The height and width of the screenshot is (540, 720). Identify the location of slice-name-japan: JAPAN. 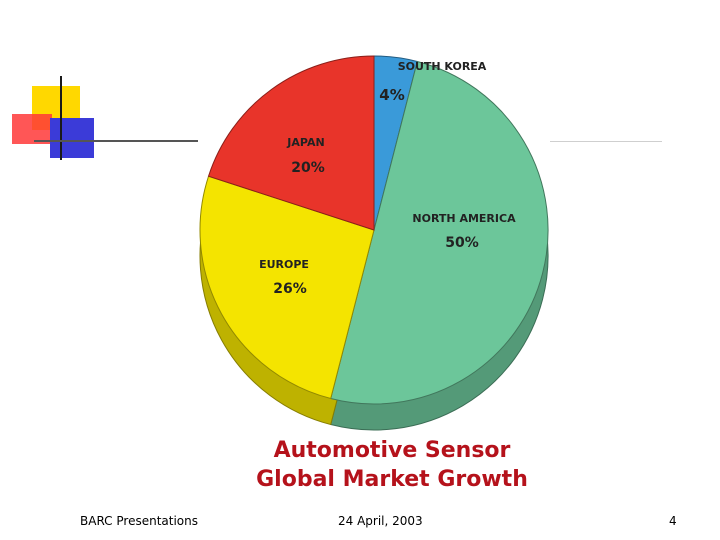
(305, 142).